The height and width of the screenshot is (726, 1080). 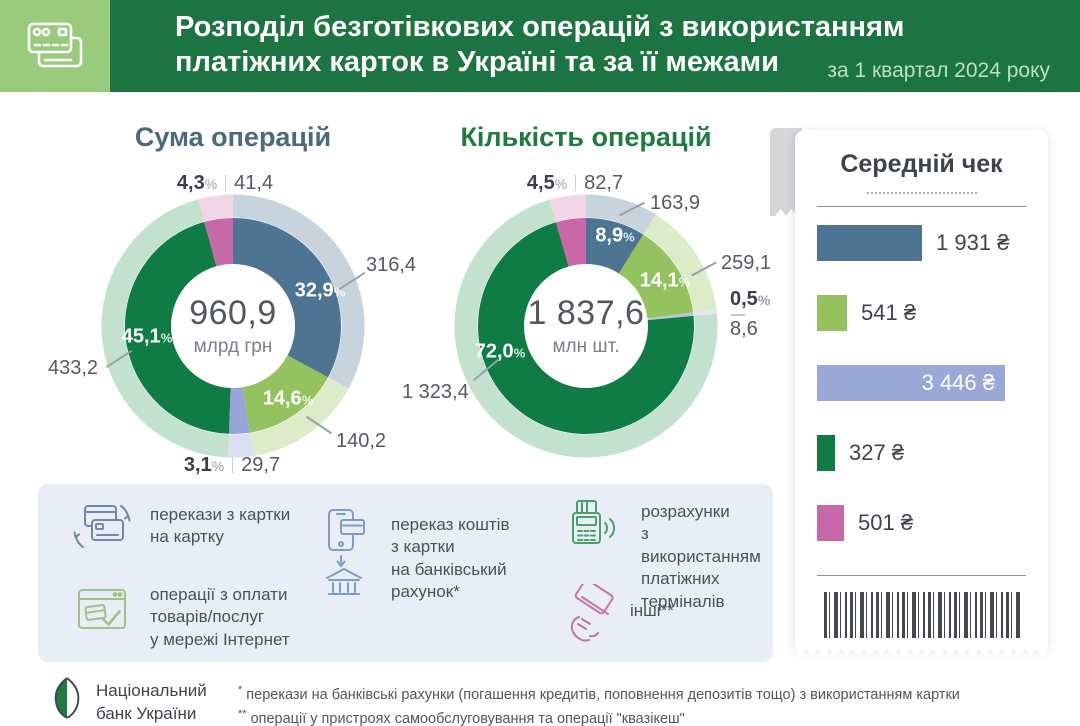 I want to click on avg-check-bar: 3 446 ₴, so click(x=911, y=383).